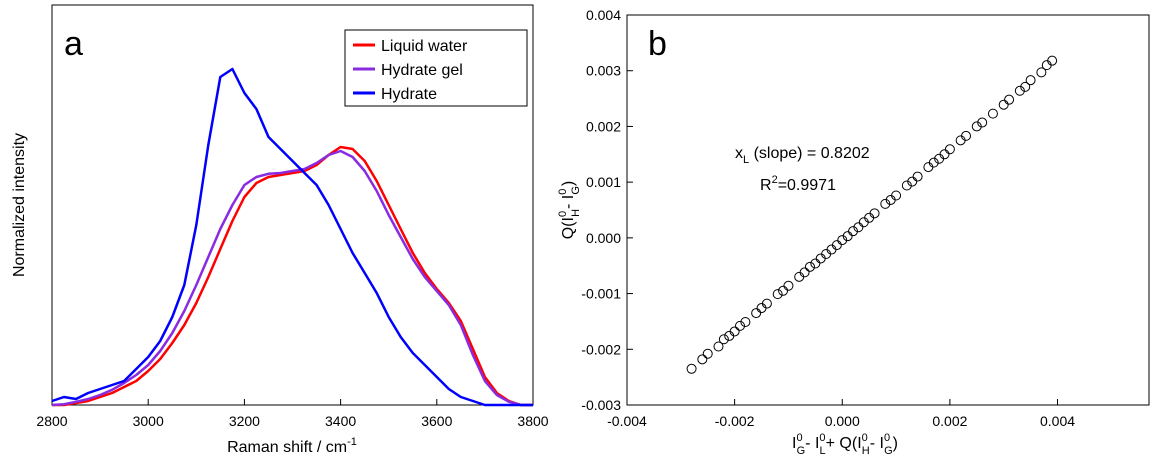 The width and height of the screenshot is (1151, 462). Describe the element at coordinates (657, 44) in the screenshot. I see `panel-label: b` at that location.